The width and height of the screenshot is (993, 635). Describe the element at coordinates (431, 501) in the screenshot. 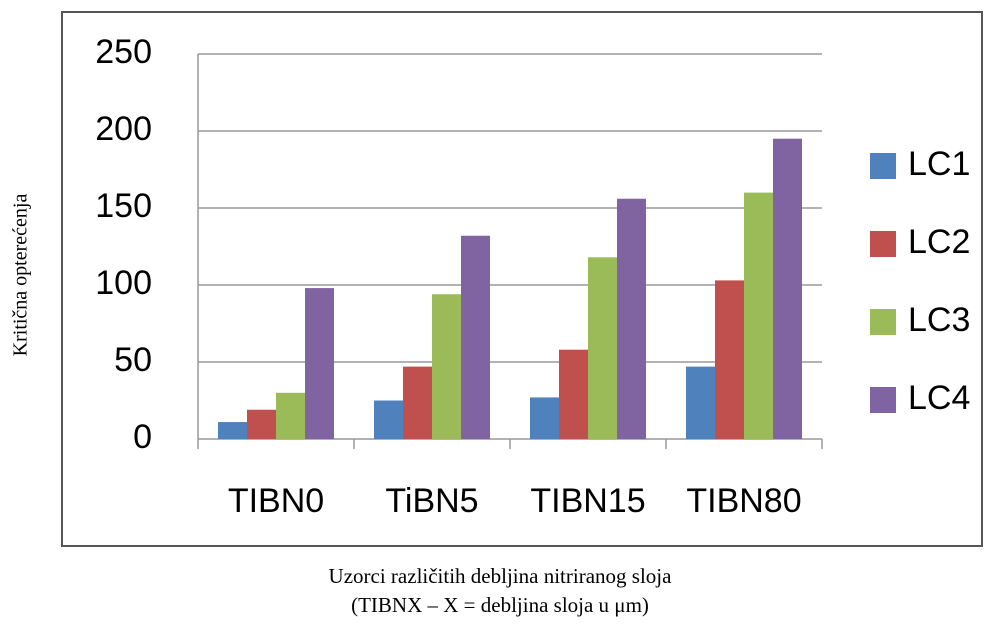

I see `x-tick-label: TiBN5` at that location.